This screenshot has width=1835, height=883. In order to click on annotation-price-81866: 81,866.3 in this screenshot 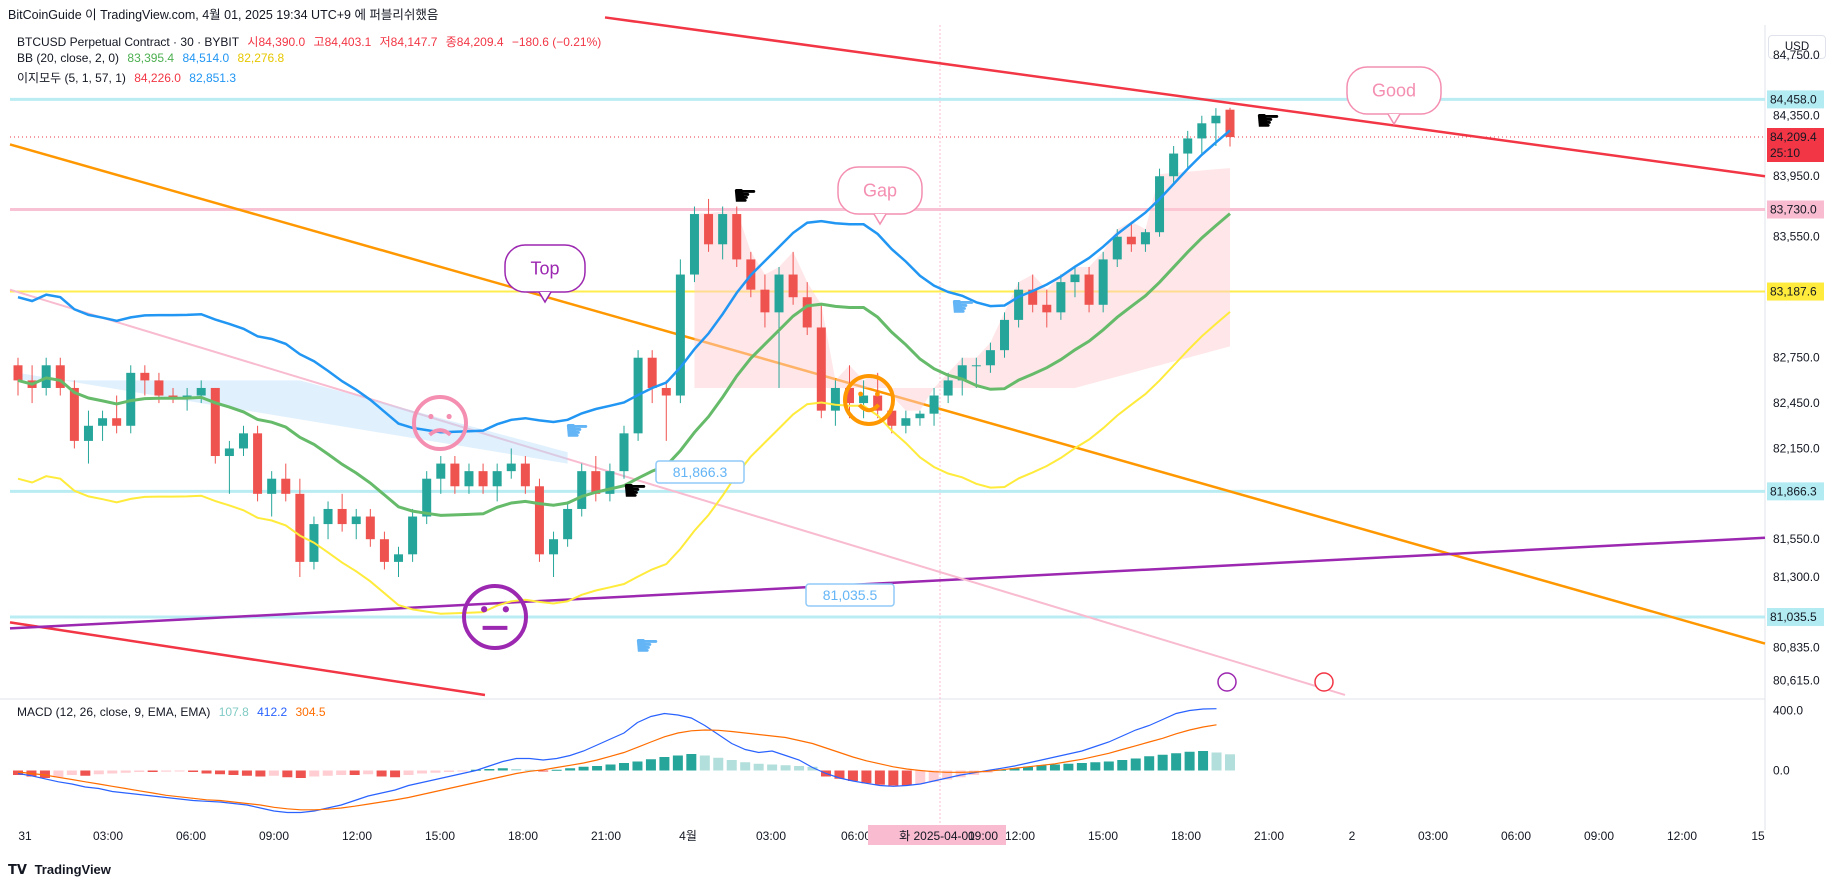, I will do `click(700, 472)`.